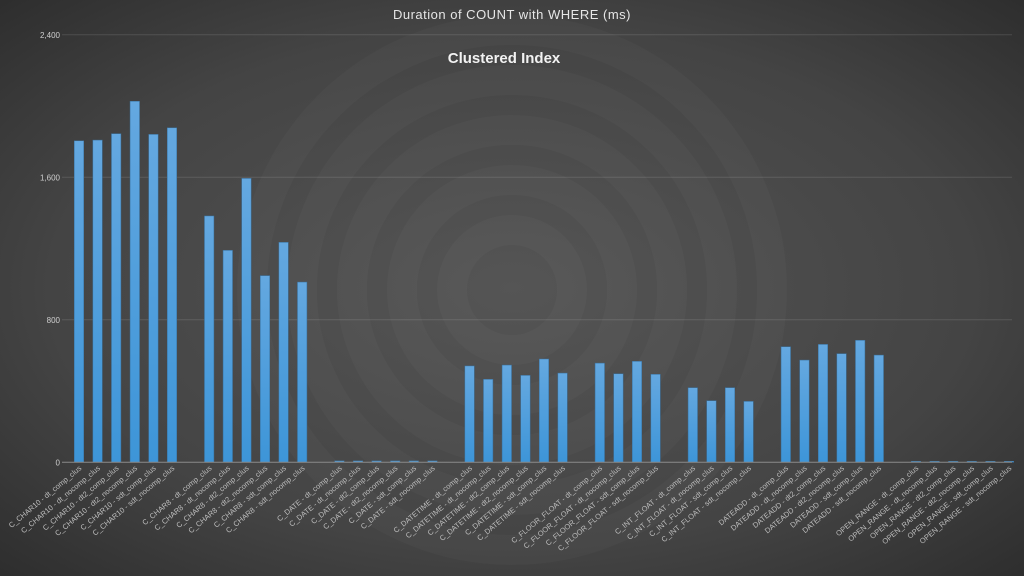  What do you see at coordinates (50, 177) in the screenshot?
I see `y-tick-label: 1,600` at bounding box center [50, 177].